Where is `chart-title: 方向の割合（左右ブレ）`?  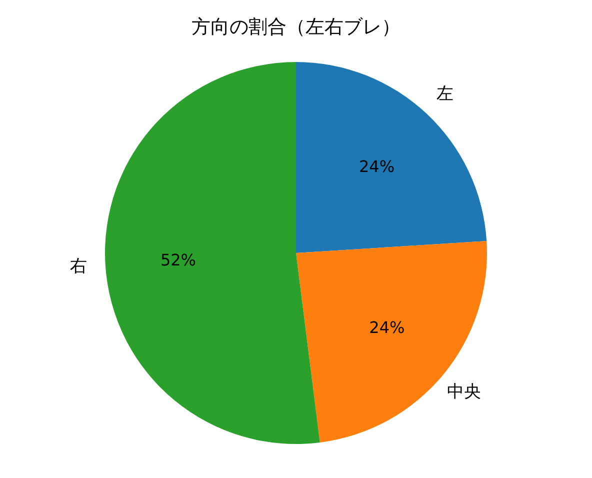 chart-title: 方向の割合（左右ブレ） is located at coordinates (296, 27).